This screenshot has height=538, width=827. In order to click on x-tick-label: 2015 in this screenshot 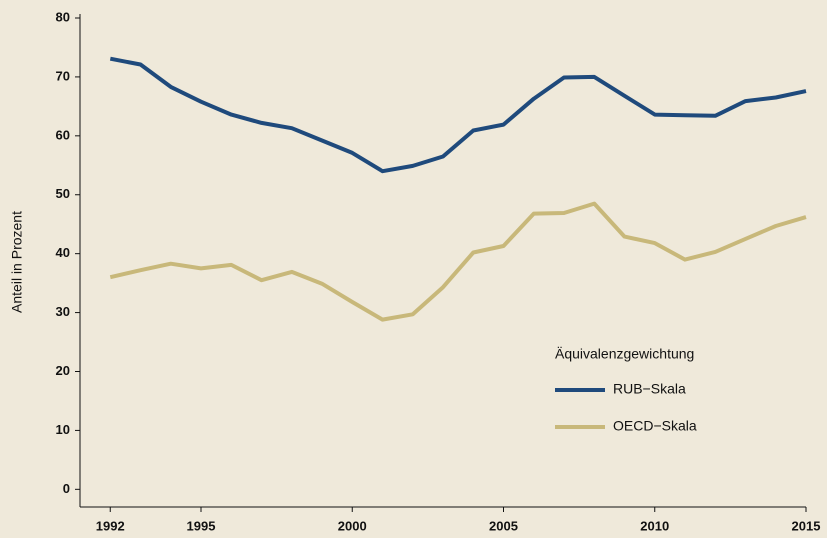, I will do `click(806, 525)`.